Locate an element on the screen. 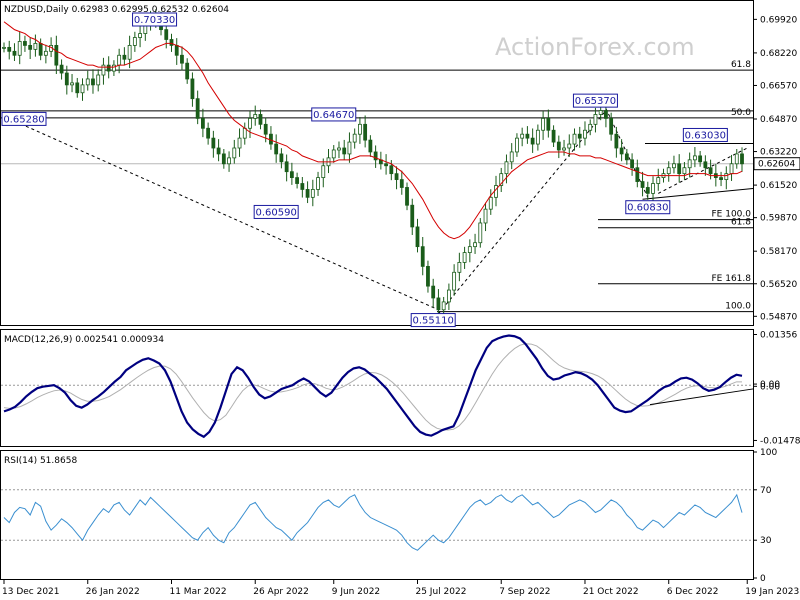 The image size is (800, 600). ohlc-values: 0.62983 0.62995 0.62532 0.62604 is located at coordinates (151, 10).